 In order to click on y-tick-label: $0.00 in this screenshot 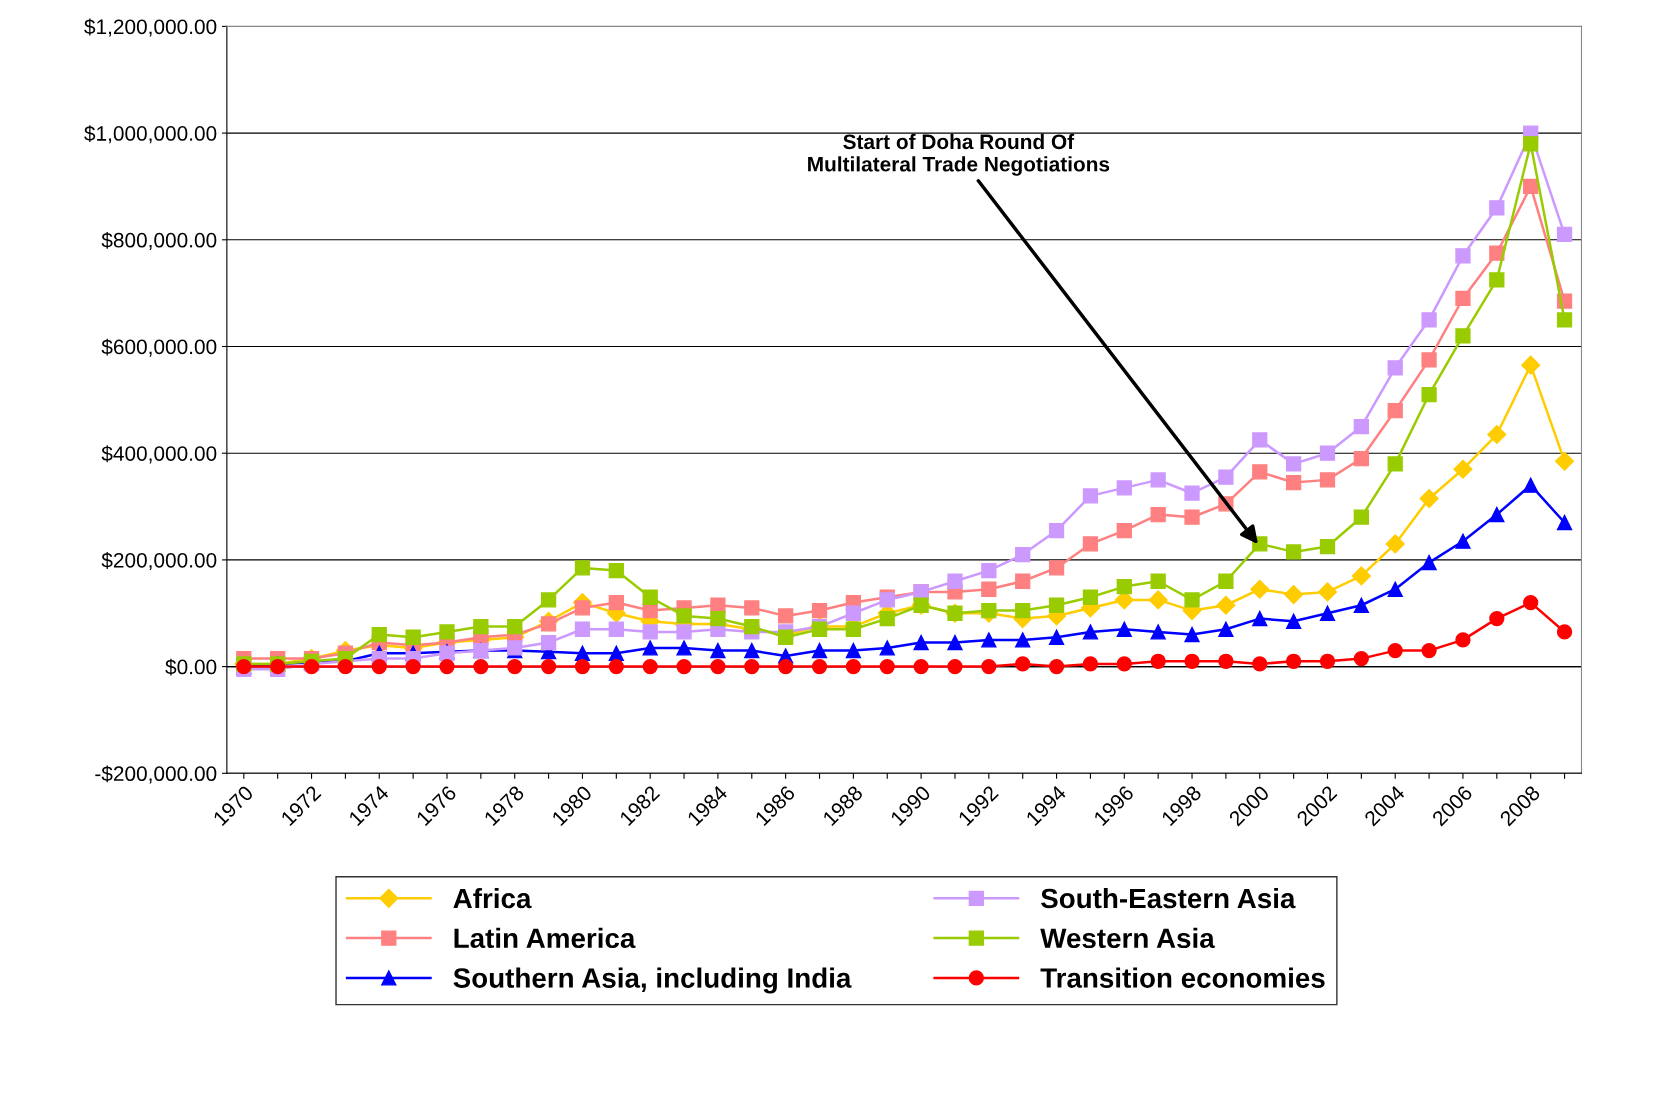, I will do `click(191, 667)`.